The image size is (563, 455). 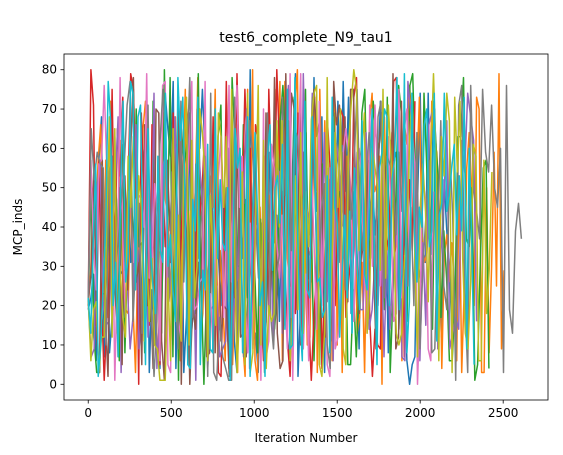 I want to click on x-tick-label: 2000, so click(x=420, y=413).